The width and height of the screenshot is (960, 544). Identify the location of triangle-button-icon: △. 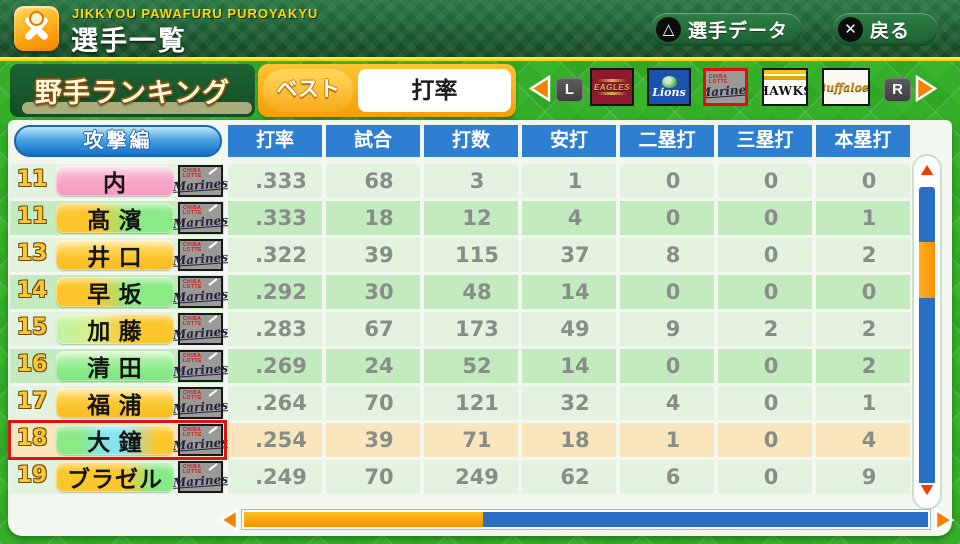
(668, 29).